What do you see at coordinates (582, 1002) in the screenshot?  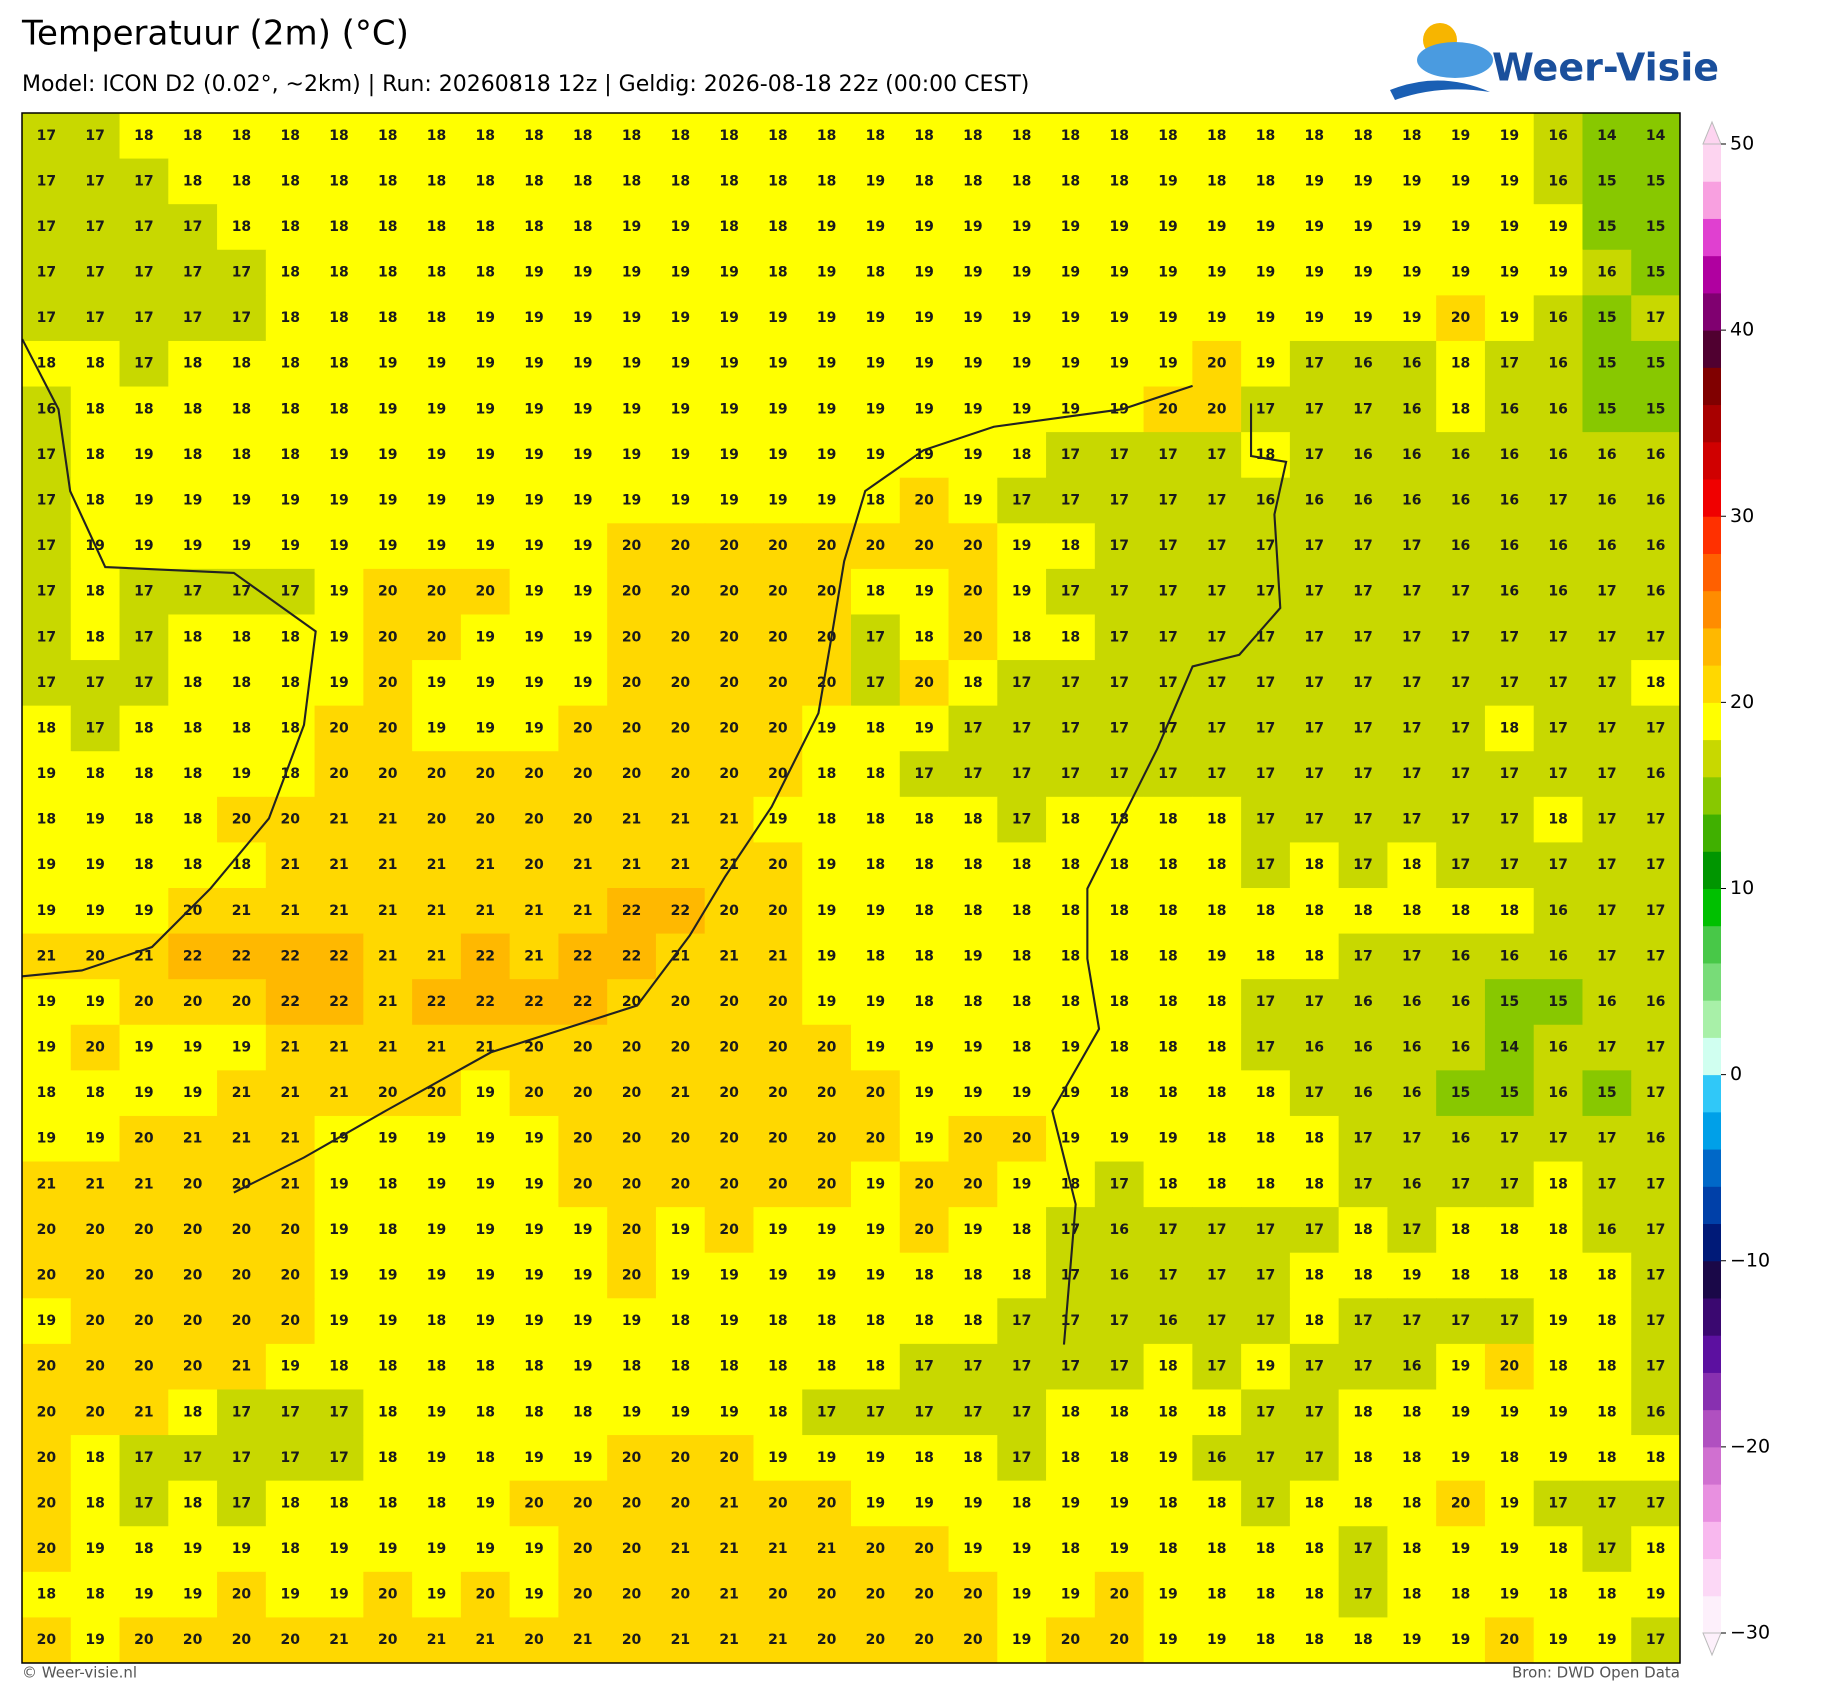 I see `temperature-label: 22` at bounding box center [582, 1002].